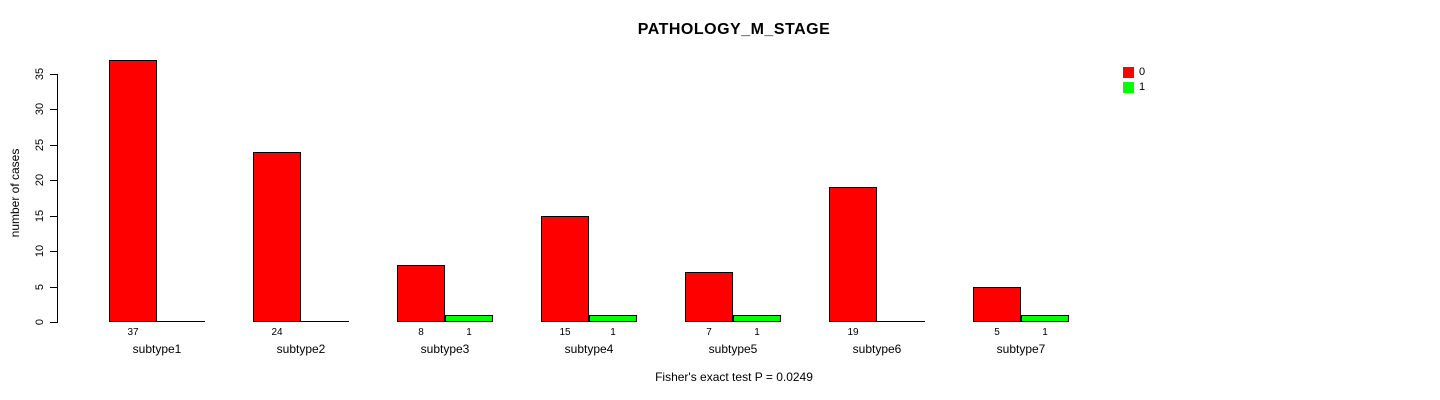  I want to click on y-tick-label: 35, so click(40, 74).